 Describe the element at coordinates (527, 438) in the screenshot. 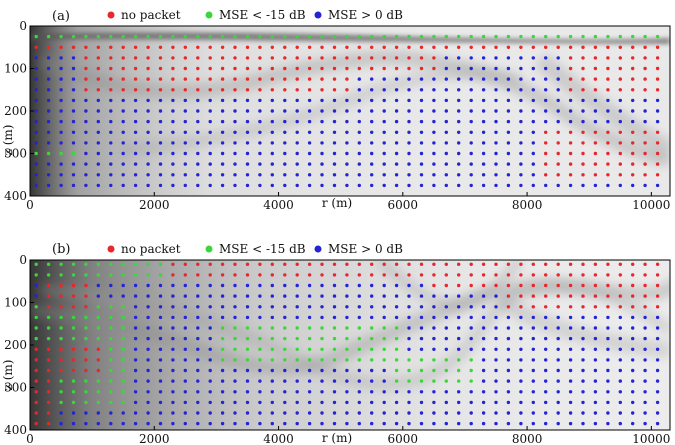

I see `panel-b-x-tick-label: 8000` at that location.